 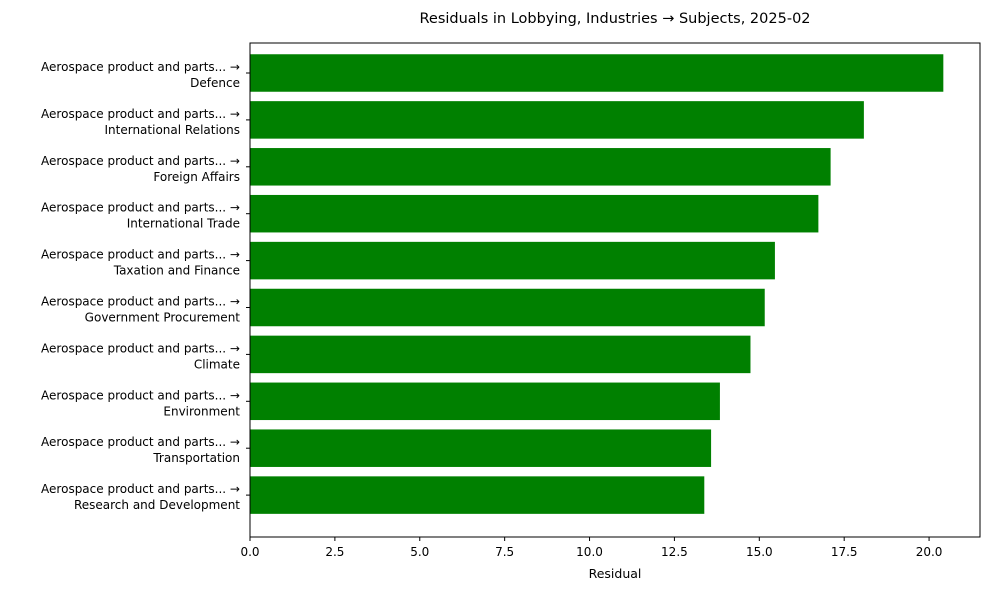 I want to click on x-tick-label: 10.0, so click(x=589, y=552).